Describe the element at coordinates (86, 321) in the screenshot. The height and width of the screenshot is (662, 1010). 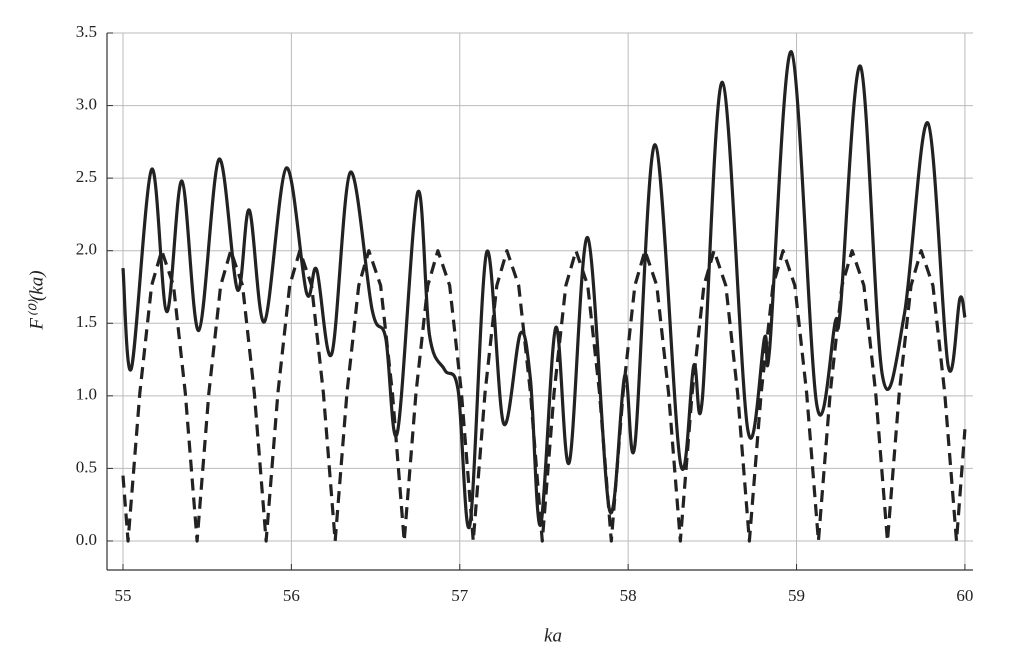
I see `y-tick-label: 1.5` at that location.